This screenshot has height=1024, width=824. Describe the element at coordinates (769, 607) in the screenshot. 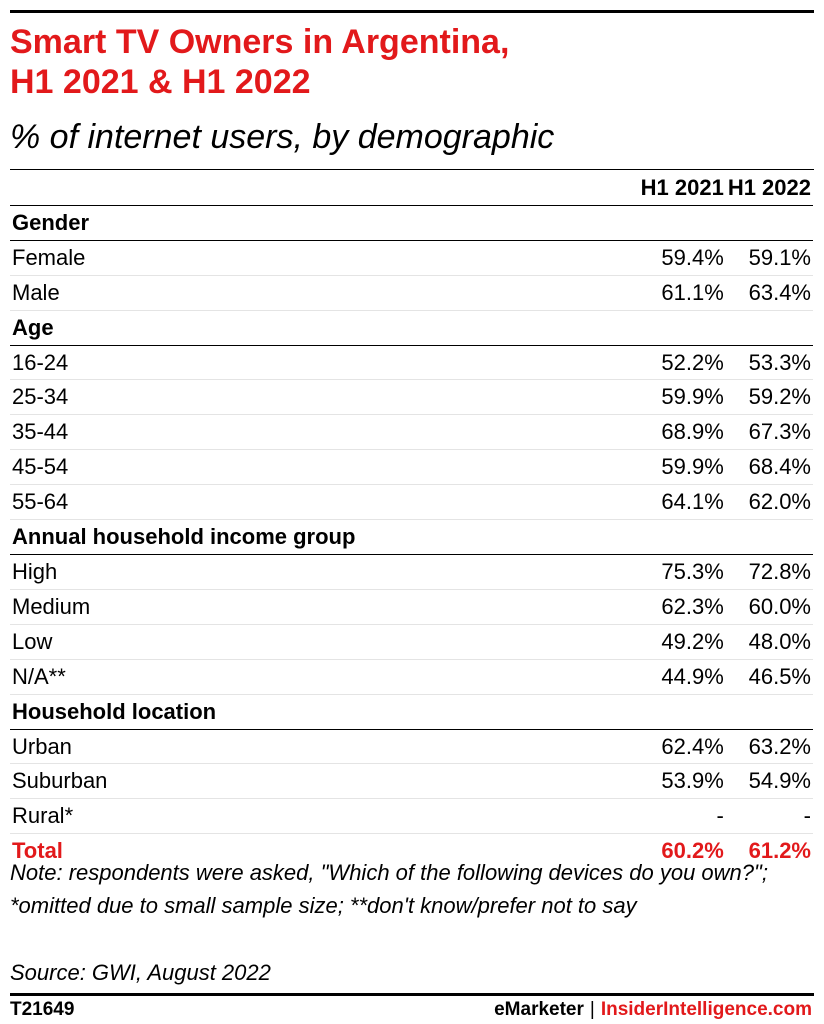

I see `value-h1-2022: 60.0%` at that location.